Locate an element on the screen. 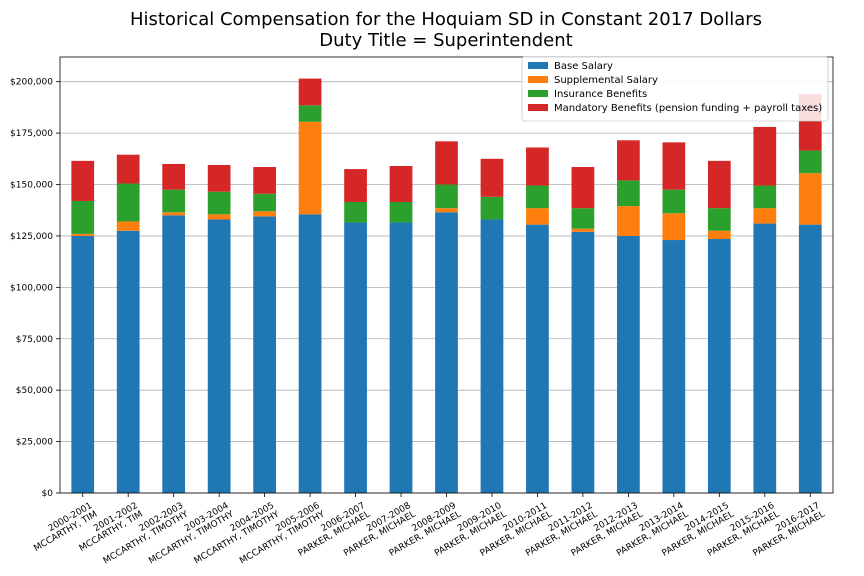 The height and width of the screenshot is (576, 864). y-tick-label: $125,000 is located at coordinates (31, 237).